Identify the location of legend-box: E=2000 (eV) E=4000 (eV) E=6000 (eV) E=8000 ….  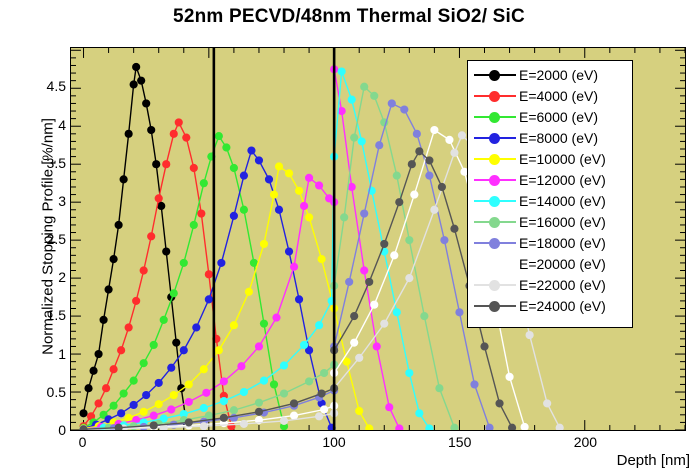
(550, 194).